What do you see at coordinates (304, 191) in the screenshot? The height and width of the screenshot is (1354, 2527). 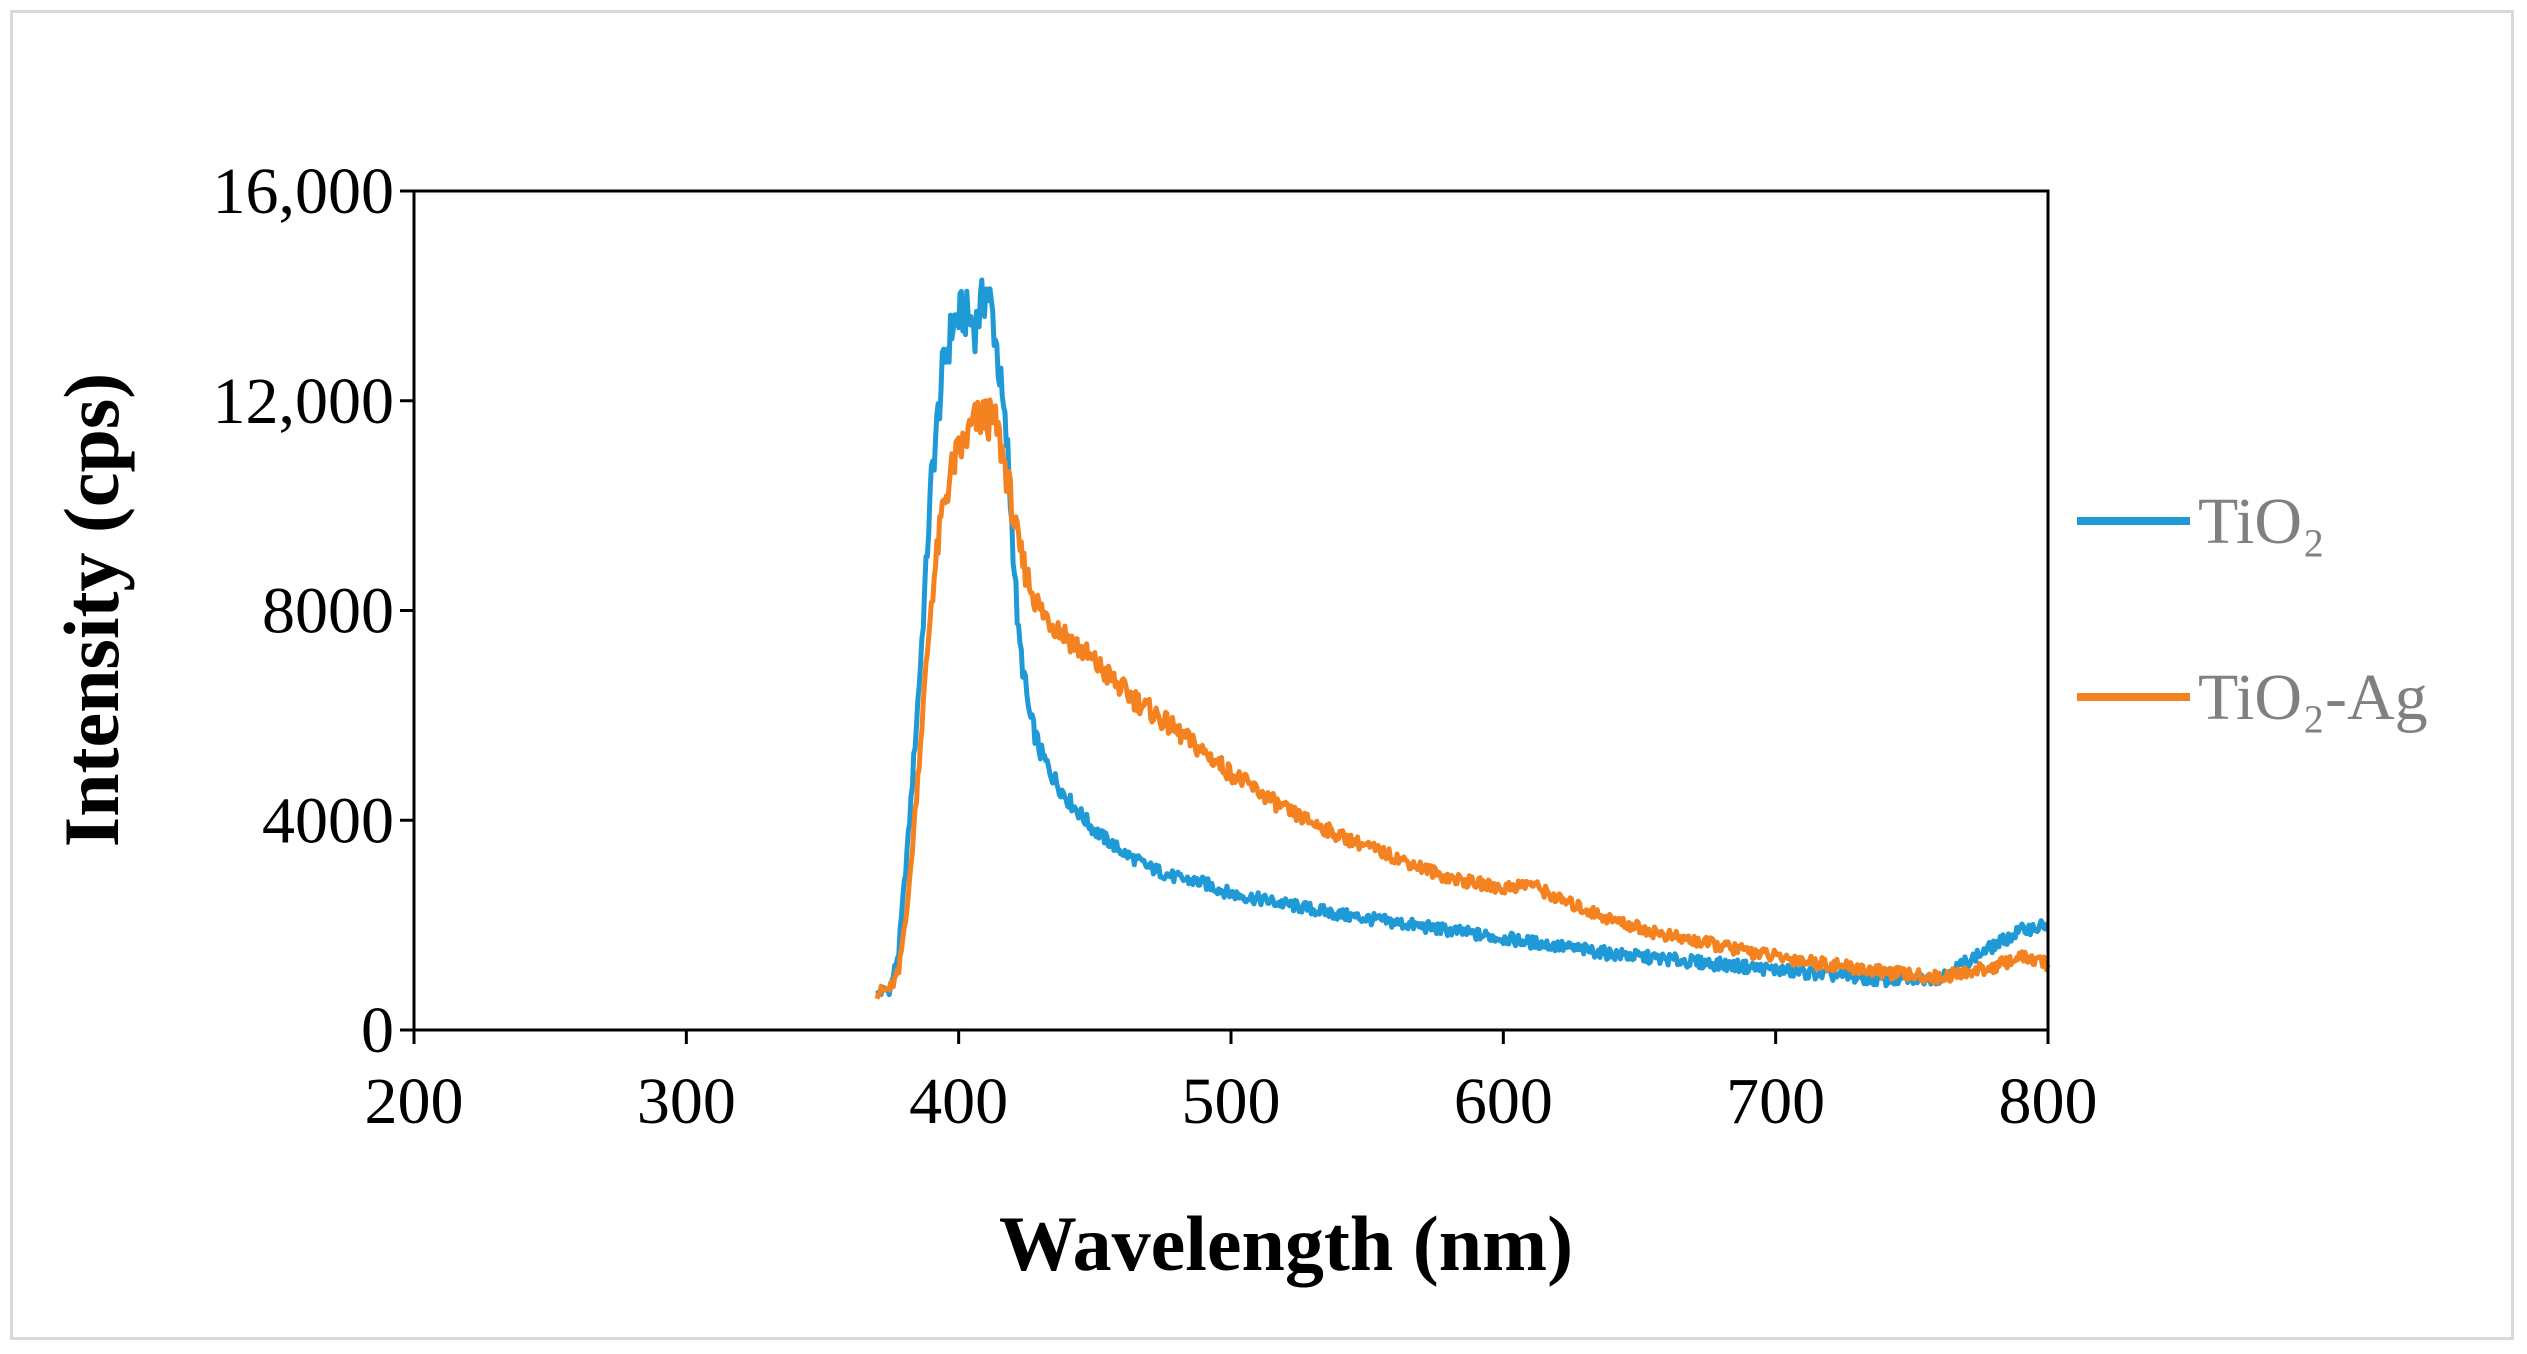 I see `y-tick-label: 16,000` at bounding box center [304, 191].